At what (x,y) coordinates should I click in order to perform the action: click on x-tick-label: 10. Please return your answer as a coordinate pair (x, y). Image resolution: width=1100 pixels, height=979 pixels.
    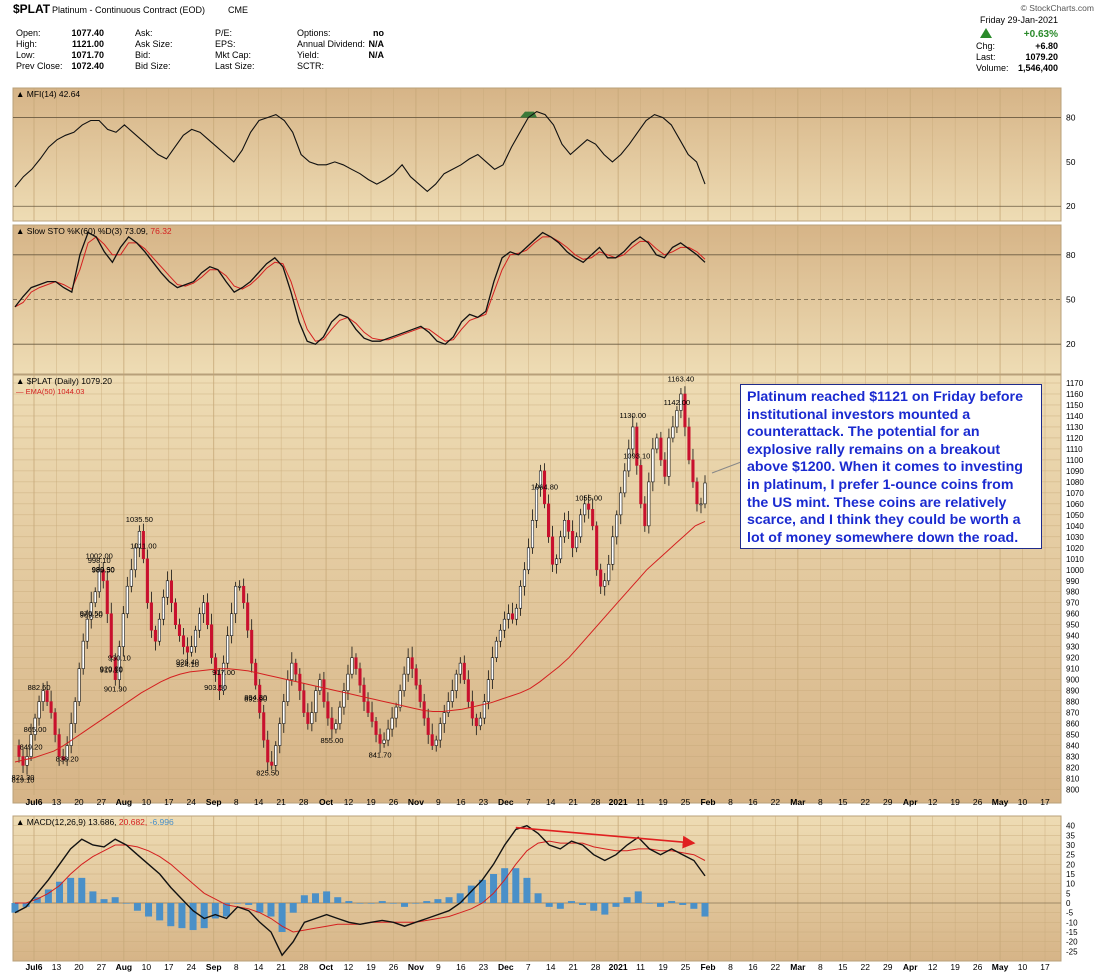
    Looking at the image, I should click on (147, 967).